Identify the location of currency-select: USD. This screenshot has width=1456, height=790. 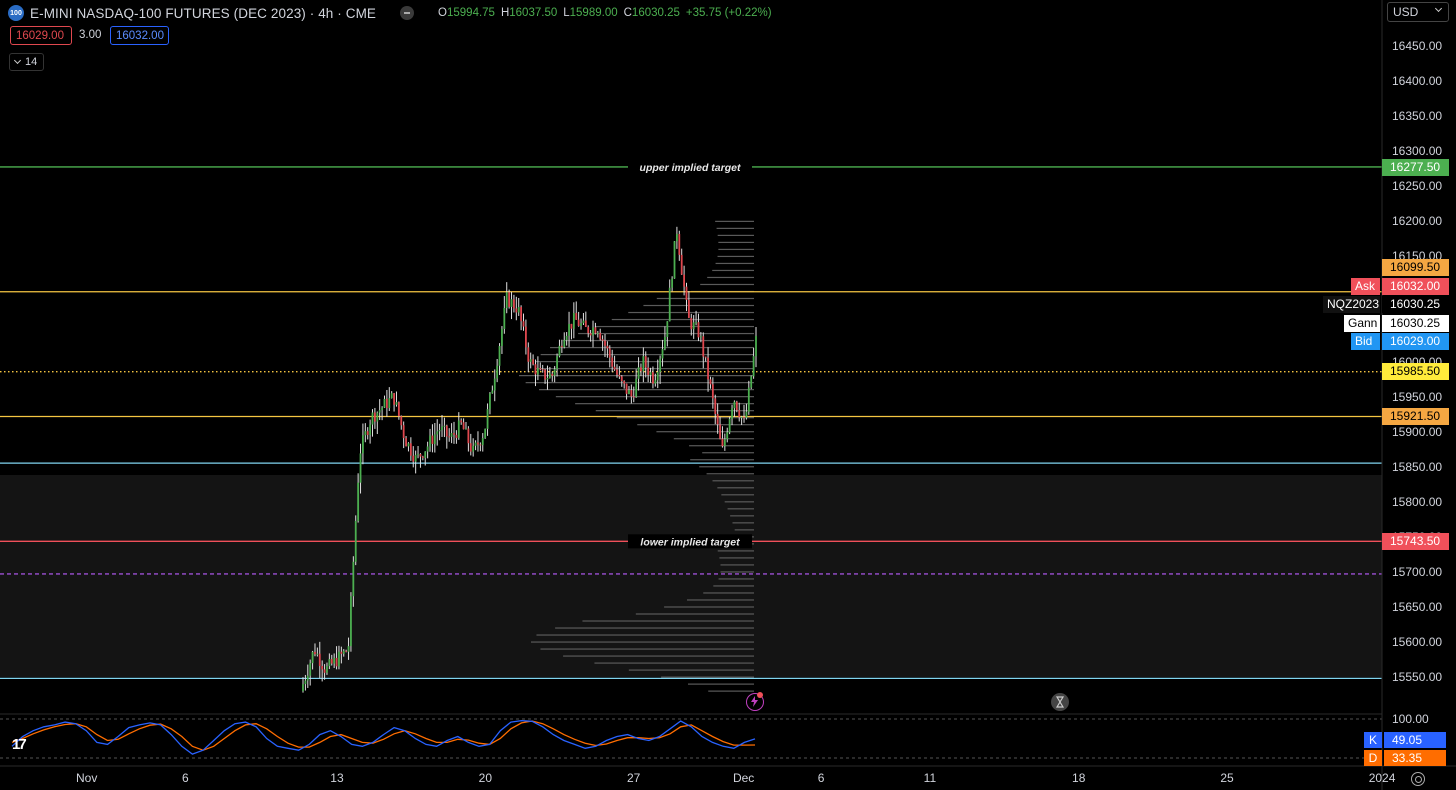
(1418, 12).